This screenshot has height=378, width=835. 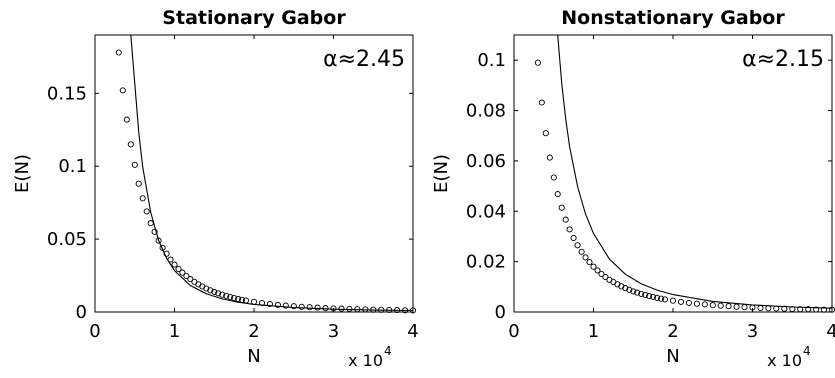 I want to click on y-tick-label: 0.1, so click(x=491, y=60).